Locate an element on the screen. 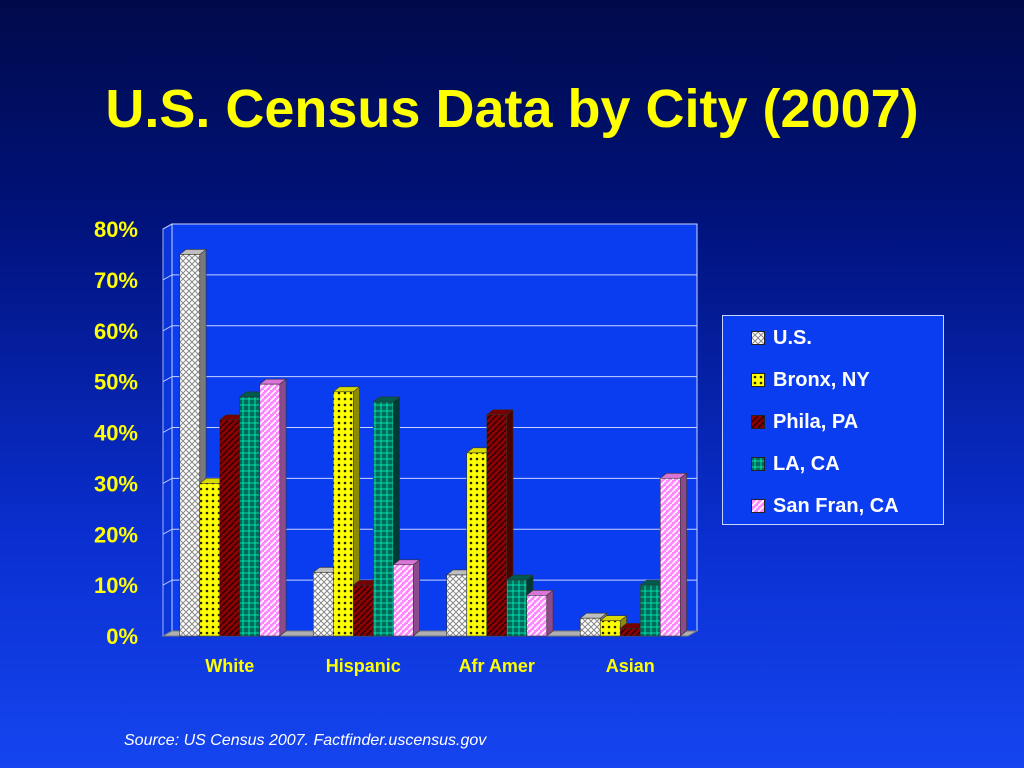 The image size is (1024, 768). legend-label: LA, CA is located at coordinates (806, 463).